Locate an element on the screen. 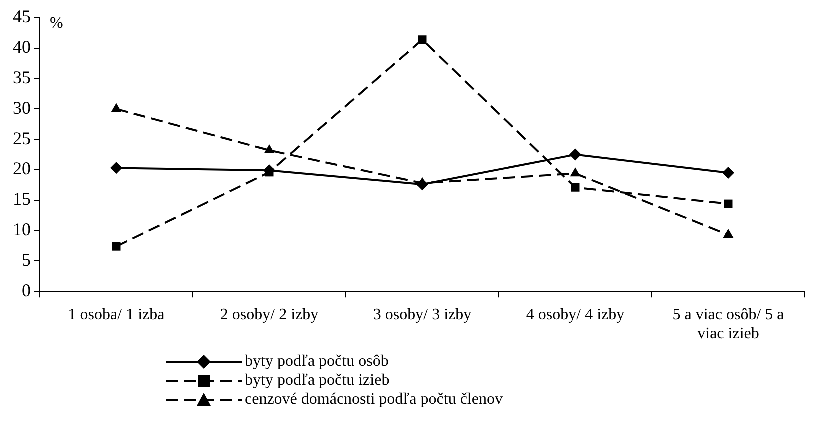 The height and width of the screenshot is (444, 819). y-tick-label: 5 is located at coordinates (26, 260).